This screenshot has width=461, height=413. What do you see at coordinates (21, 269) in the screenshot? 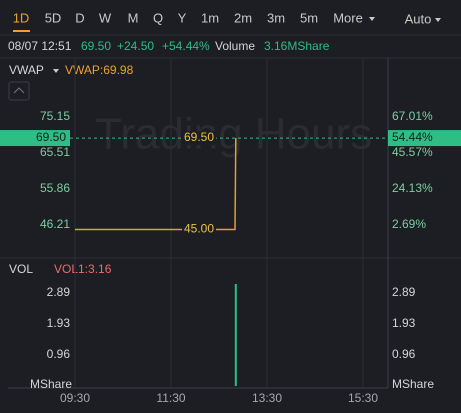
I see `indicator-name: VOL` at bounding box center [21, 269].